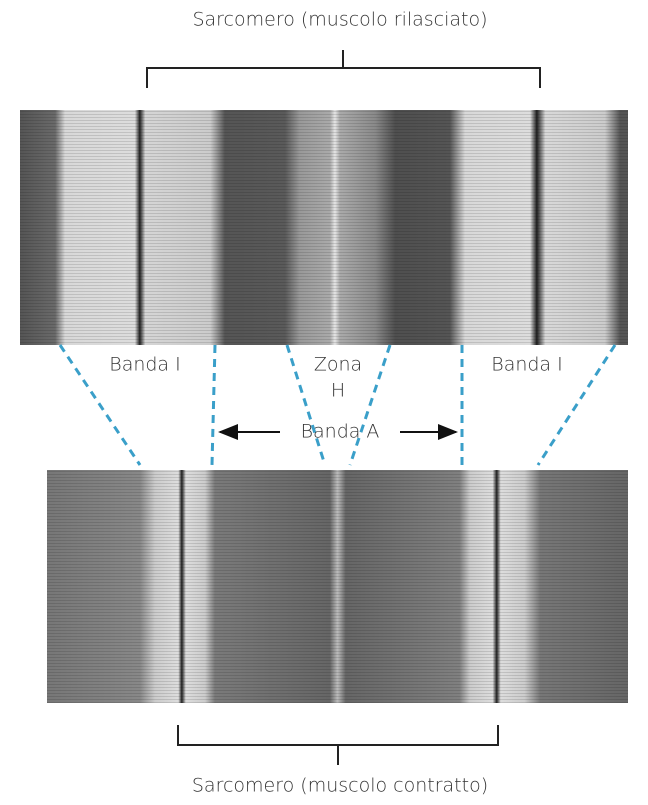  What do you see at coordinates (339, 20) in the screenshot?
I see `top-caption: Sarcomero (muscolo rilasciato)` at bounding box center [339, 20].